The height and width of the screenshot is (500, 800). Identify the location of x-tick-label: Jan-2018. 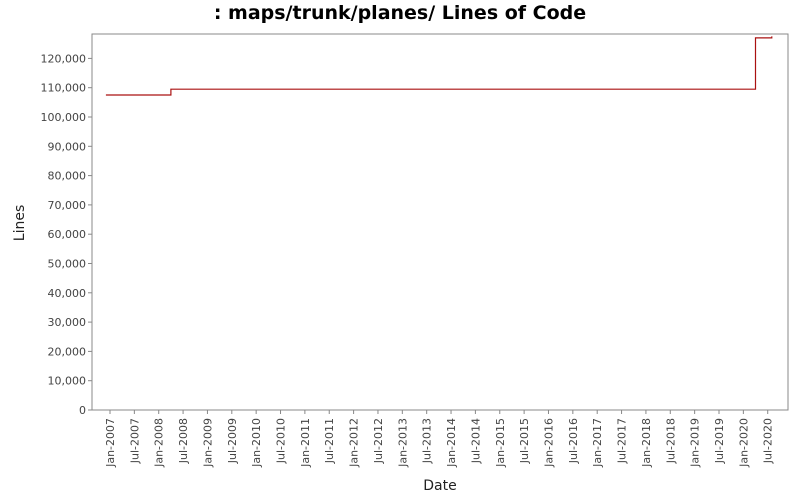
(646, 443).